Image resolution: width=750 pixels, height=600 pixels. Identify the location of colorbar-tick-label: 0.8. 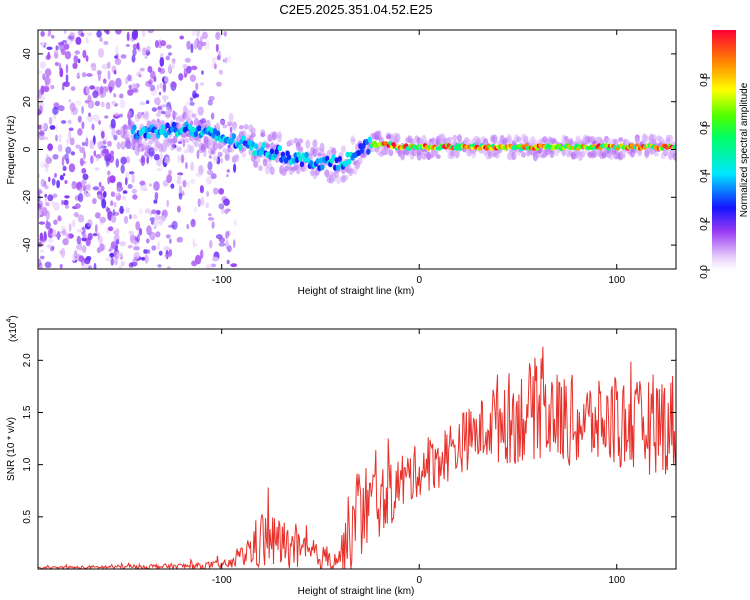
(704, 80).